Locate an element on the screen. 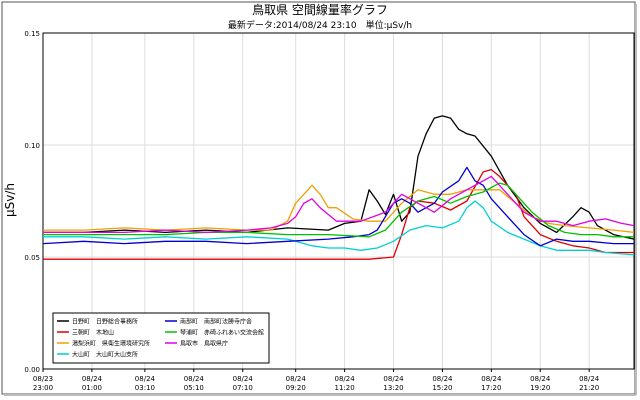 The height and width of the screenshot is (400, 640). x-tick-time: 05:10 is located at coordinates (194, 388).